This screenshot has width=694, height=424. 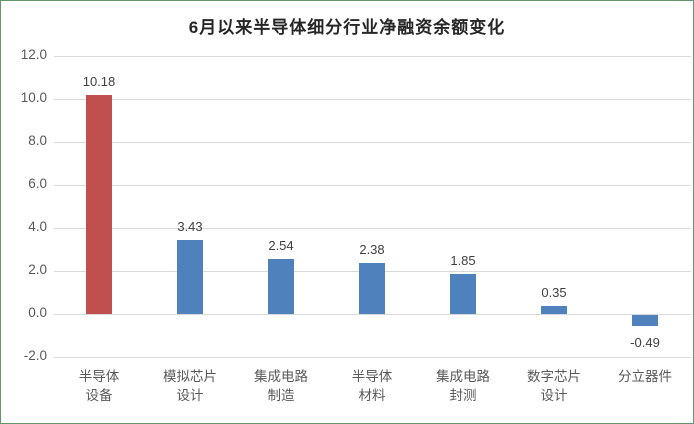 What do you see at coordinates (37, 312) in the screenshot?
I see `y-axis-tick-label: 0.0` at bounding box center [37, 312].